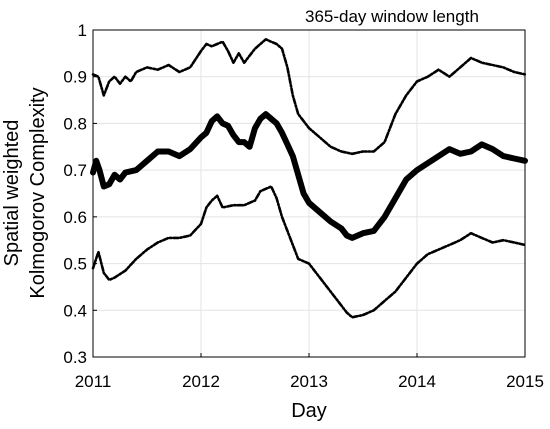 This screenshot has height=429, width=550. What do you see at coordinates (309, 411) in the screenshot?
I see `x-axis-label: Day` at bounding box center [309, 411].